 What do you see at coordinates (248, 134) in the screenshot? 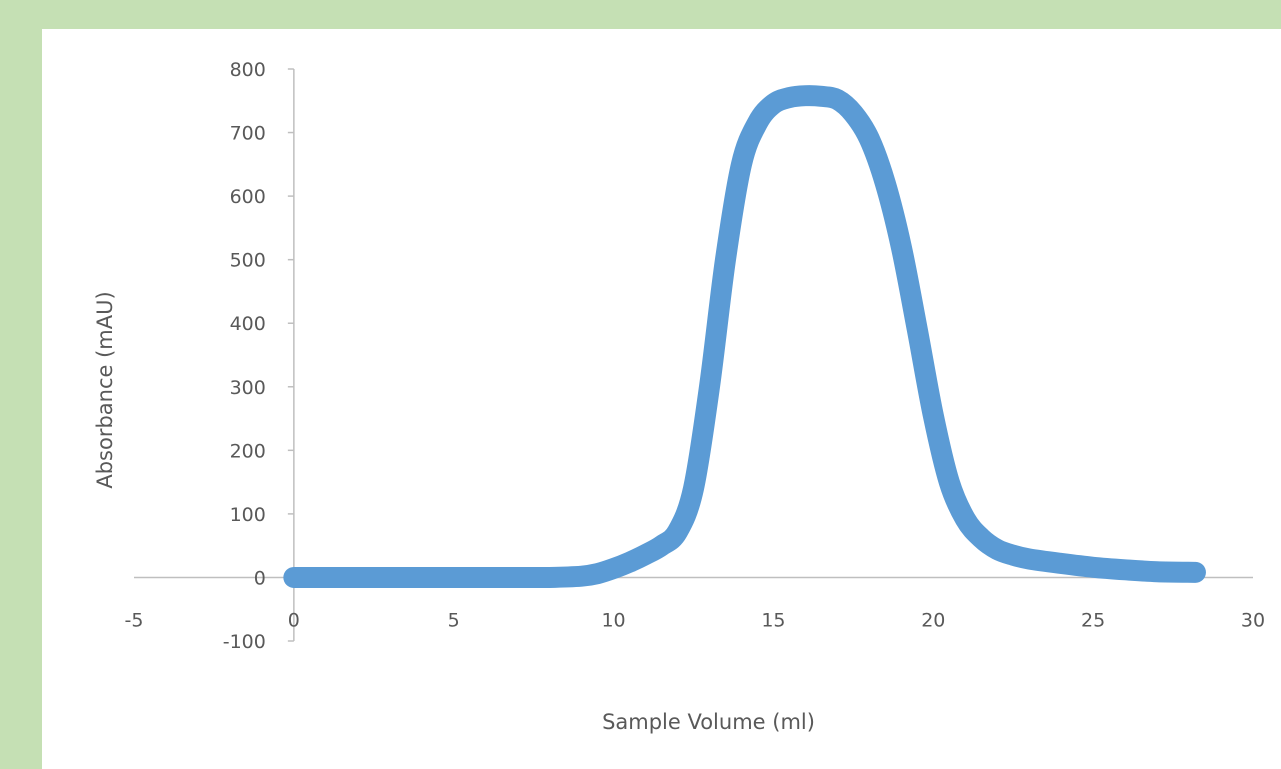
I see `y-tick-label: 700` at bounding box center [248, 134].